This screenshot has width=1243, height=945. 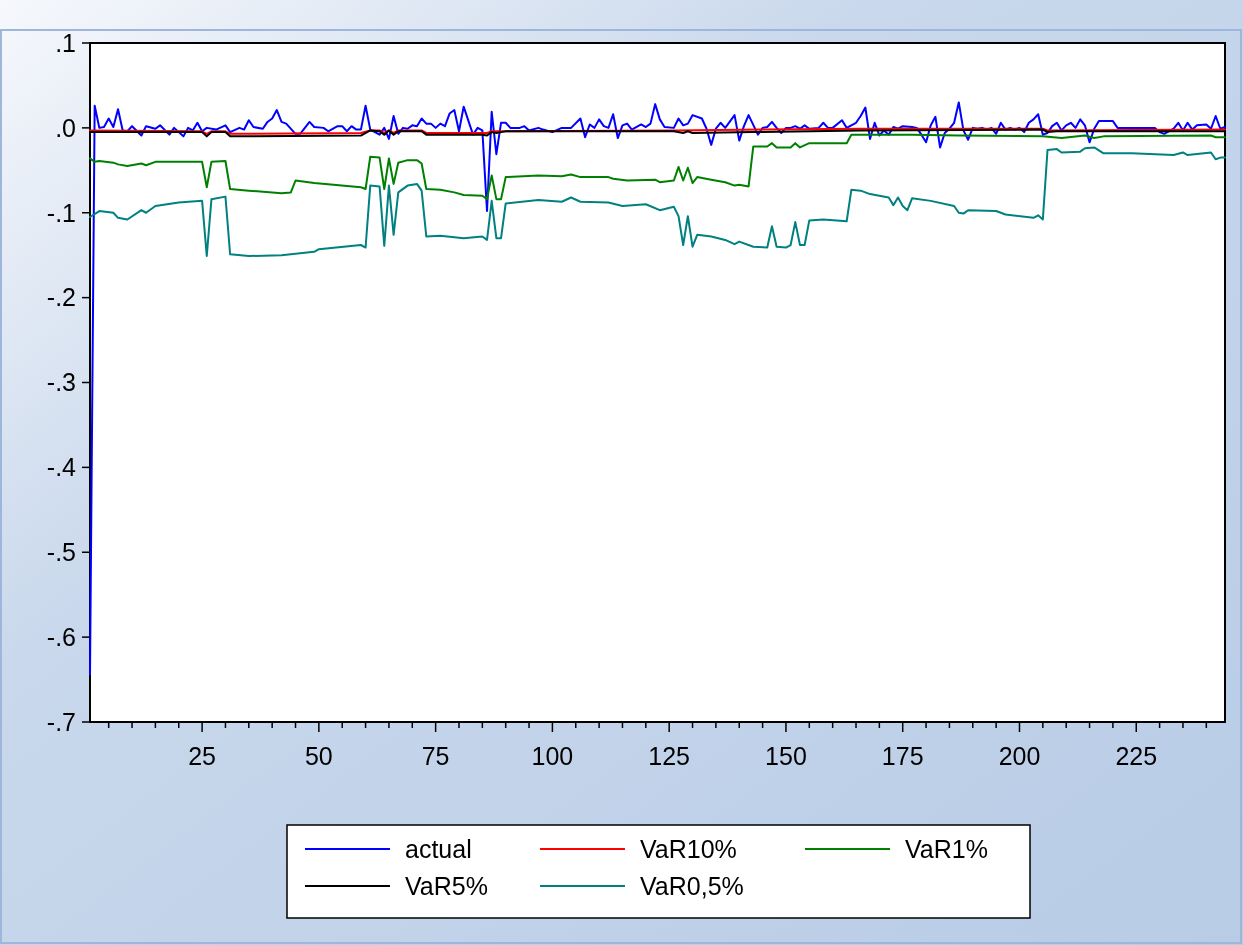 I want to click on legend-label: VaR0,5%, so click(x=692, y=885).